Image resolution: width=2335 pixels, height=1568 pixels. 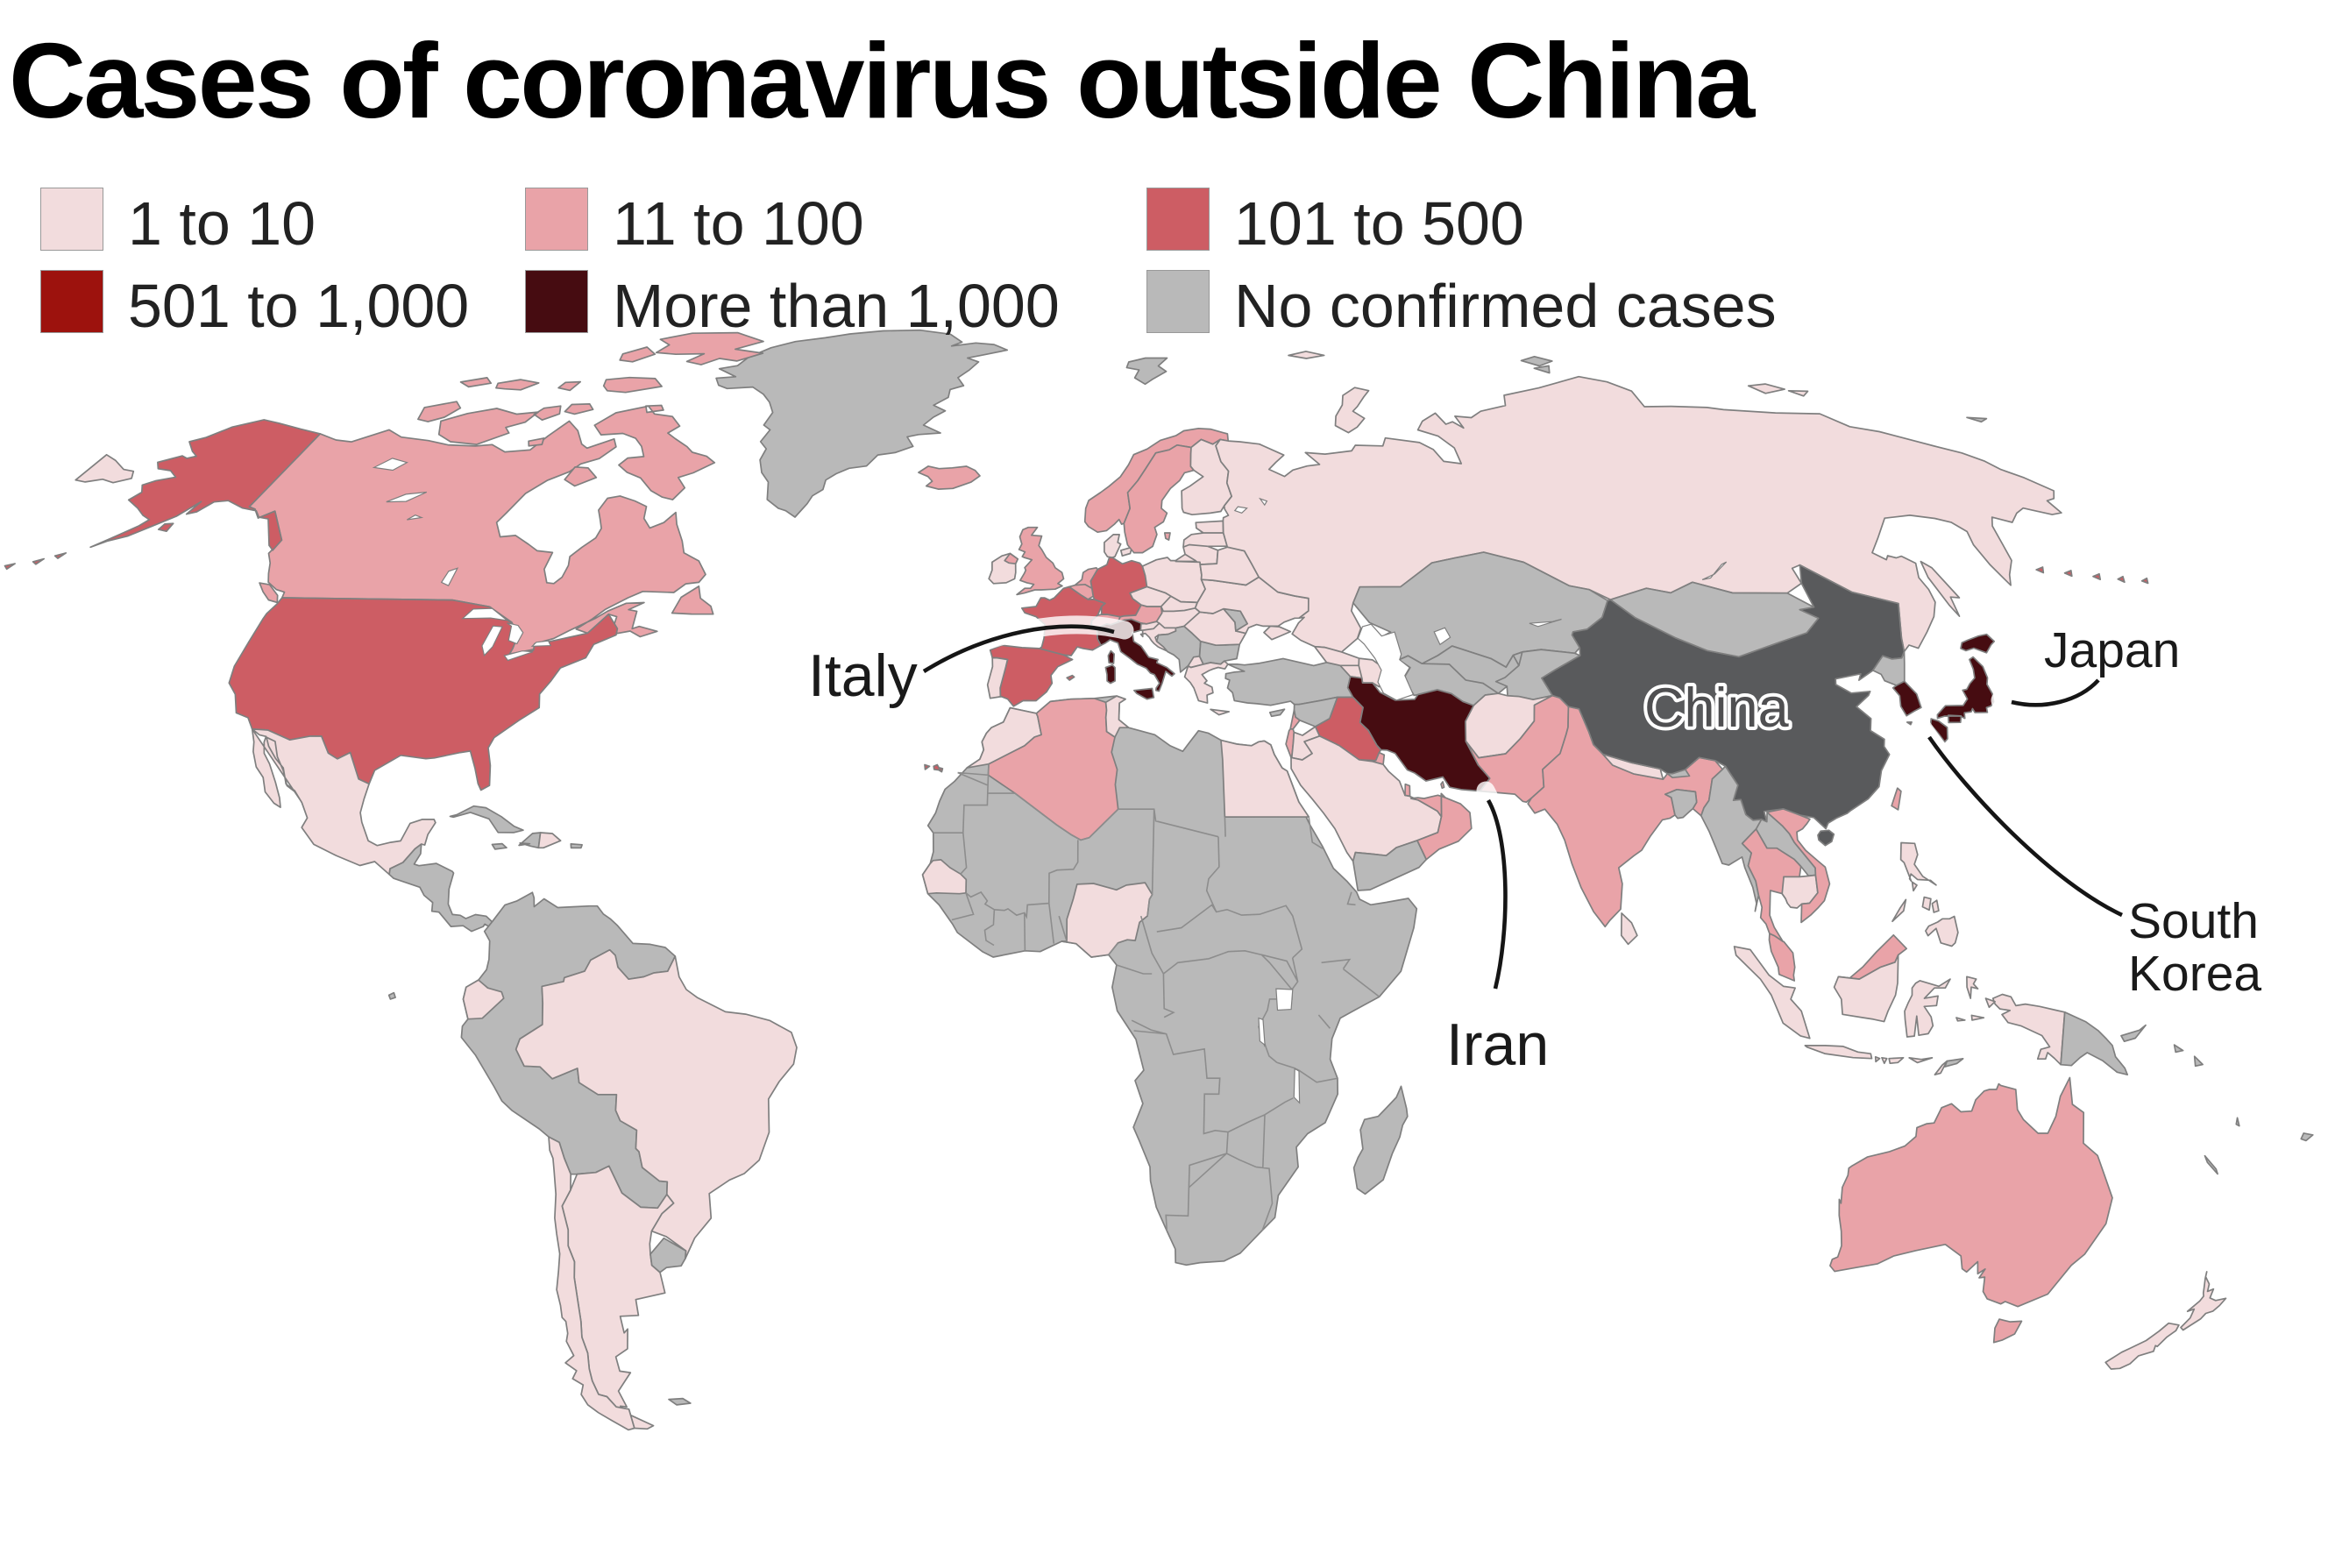 What do you see at coordinates (1497, 1044) in the screenshot?
I see `svg-text: Iran` at bounding box center [1497, 1044].